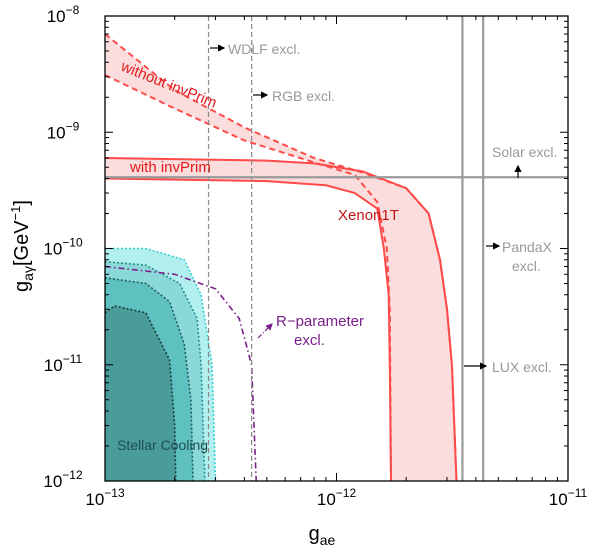 The width and height of the screenshot is (602, 546). I want to click on x-tick-labels: 10−13 10−12 10−11, so click(336, 497).